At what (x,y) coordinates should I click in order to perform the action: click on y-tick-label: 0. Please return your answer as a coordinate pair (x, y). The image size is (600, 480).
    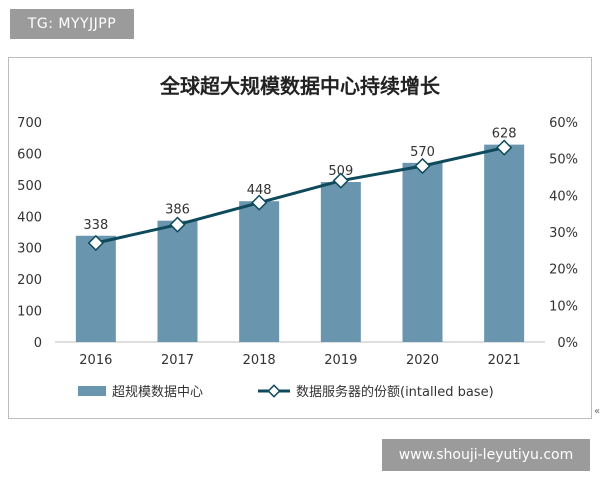
    Looking at the image, I should click on (38, 343).